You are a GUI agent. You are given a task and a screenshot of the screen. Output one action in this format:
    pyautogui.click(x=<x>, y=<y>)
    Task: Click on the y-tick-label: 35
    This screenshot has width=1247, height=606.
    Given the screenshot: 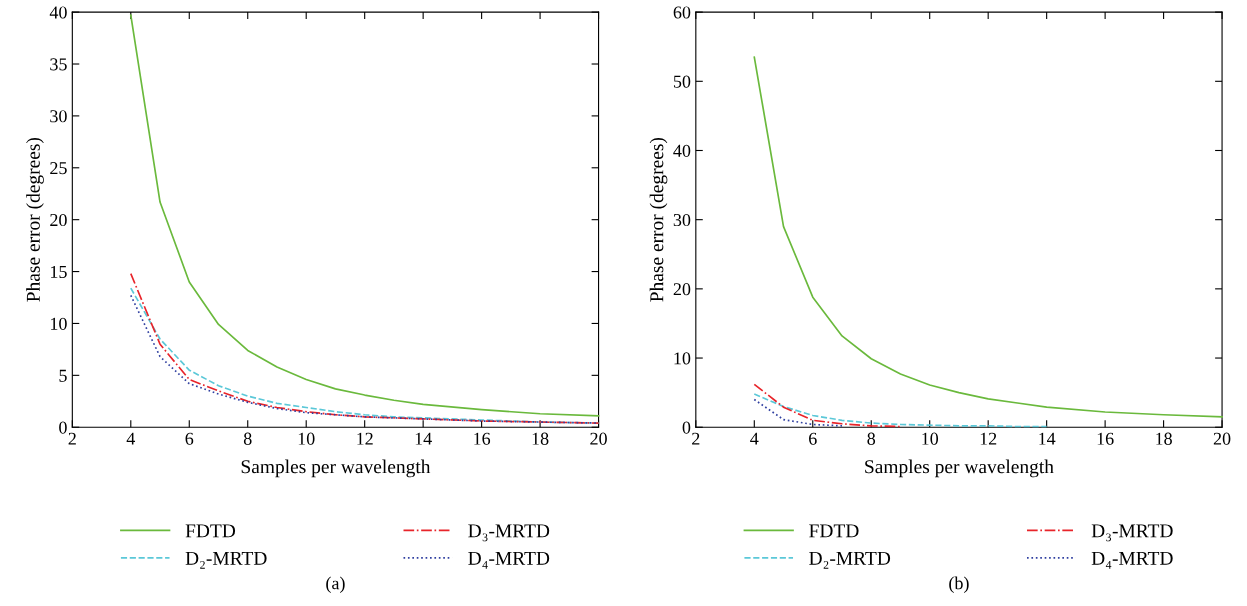 What is the action you would take?
    pyautogui.click(x=58, y=64)
    